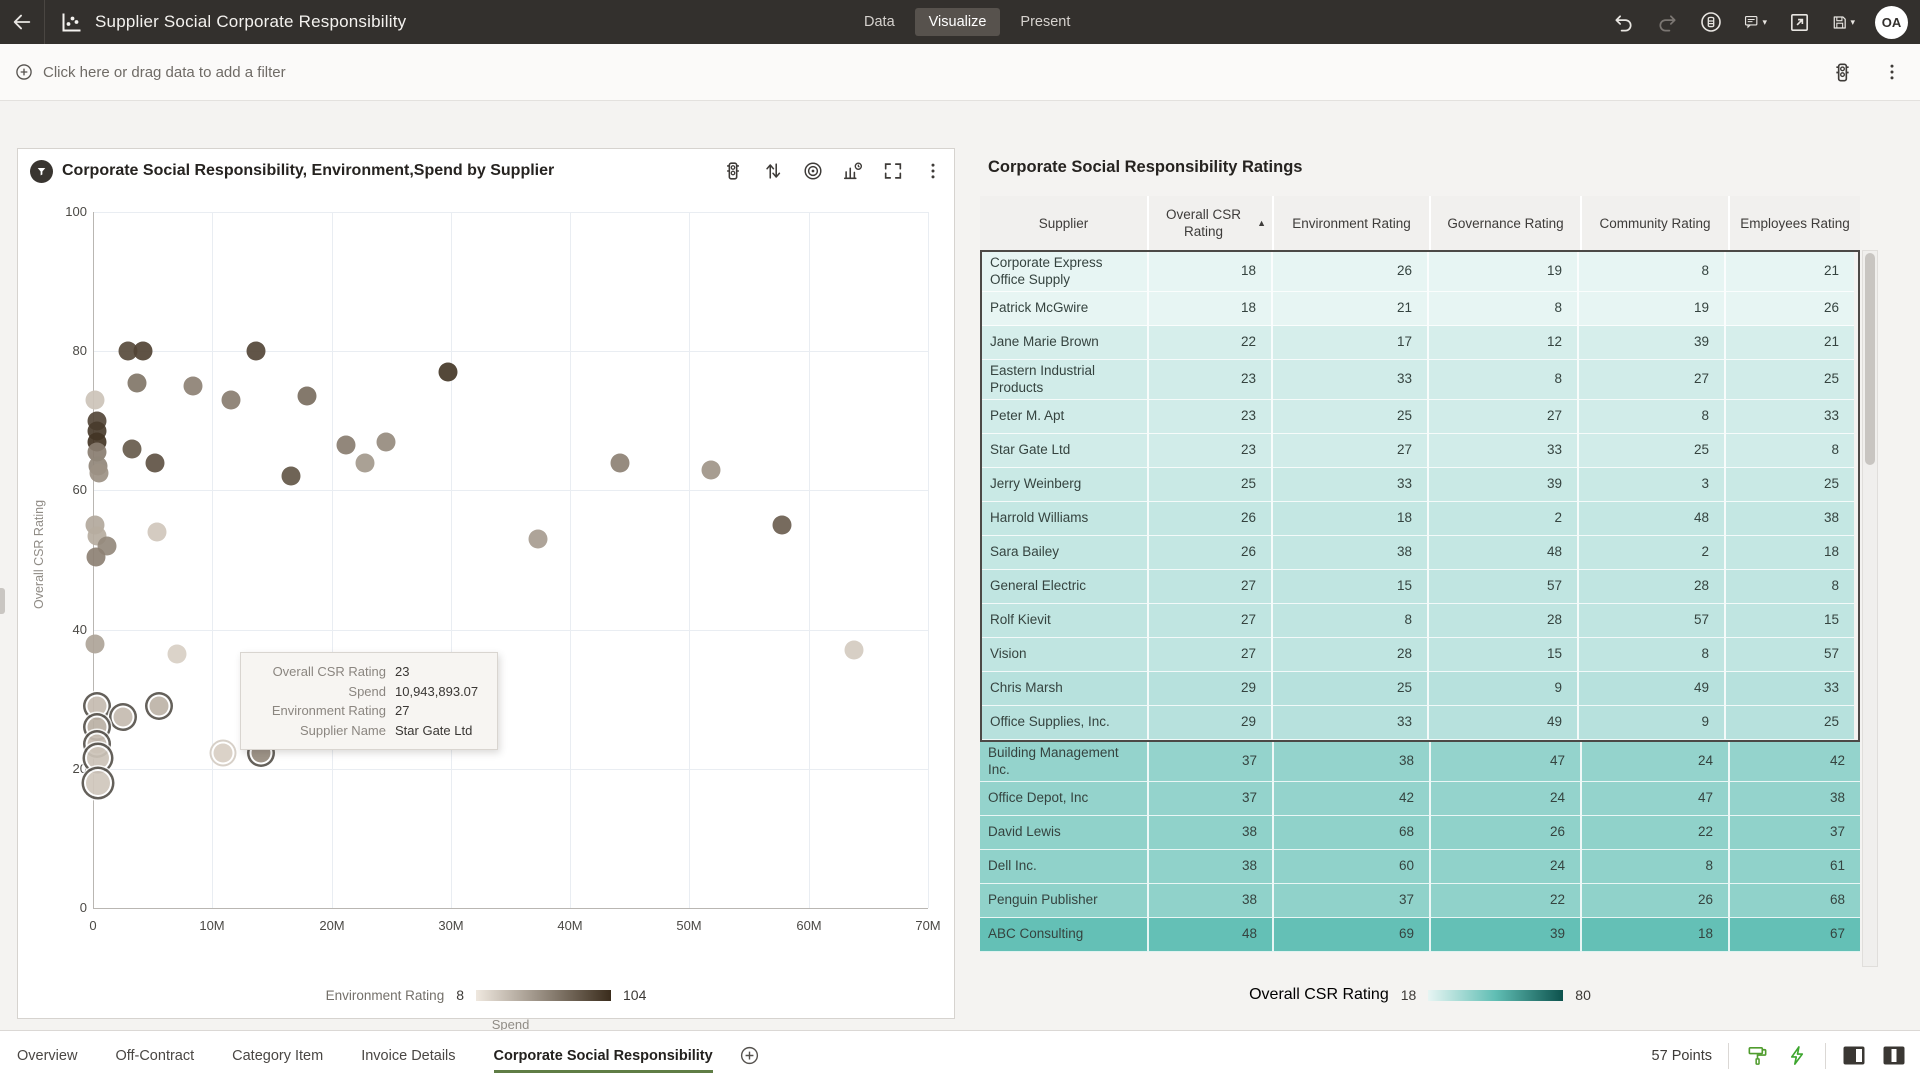  What do you see at coordinates (1667, 22) in the screenshot?
I see `redo-button` at bounding box center [1667, 22].